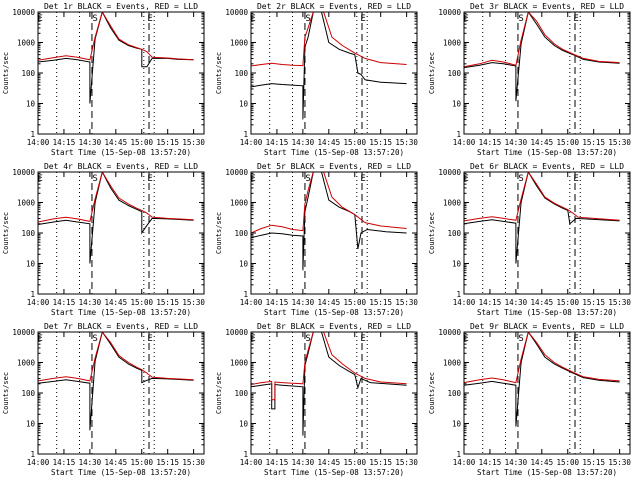 The height and width of the screenshot is (480, 640). What do you see at coordinates (121, 166) in the screenshot?
I see `panel-title: Det 4r BLACK = Events, RED = LLD` at bounding box center [121, 166].